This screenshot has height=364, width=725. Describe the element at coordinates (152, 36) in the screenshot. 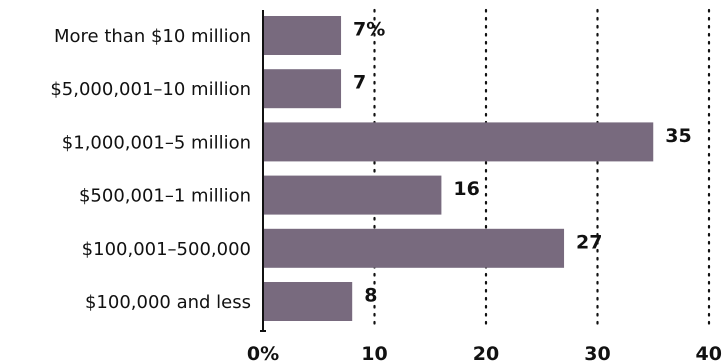

I see `category-label-0: More than $10 million` at that location.